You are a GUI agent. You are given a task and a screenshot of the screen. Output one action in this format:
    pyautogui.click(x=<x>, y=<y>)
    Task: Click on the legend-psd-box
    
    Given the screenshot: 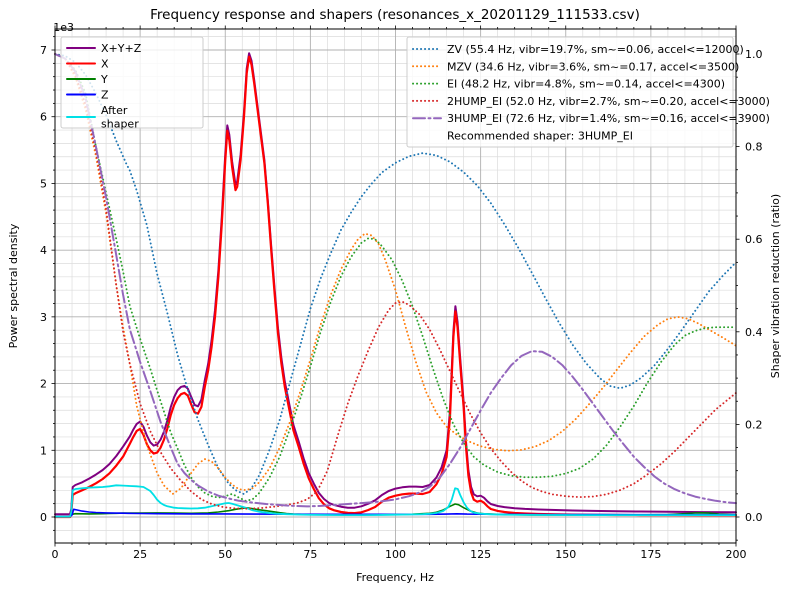 What is the action you would take?
    pyautogui.click(x=132, y=82)
    